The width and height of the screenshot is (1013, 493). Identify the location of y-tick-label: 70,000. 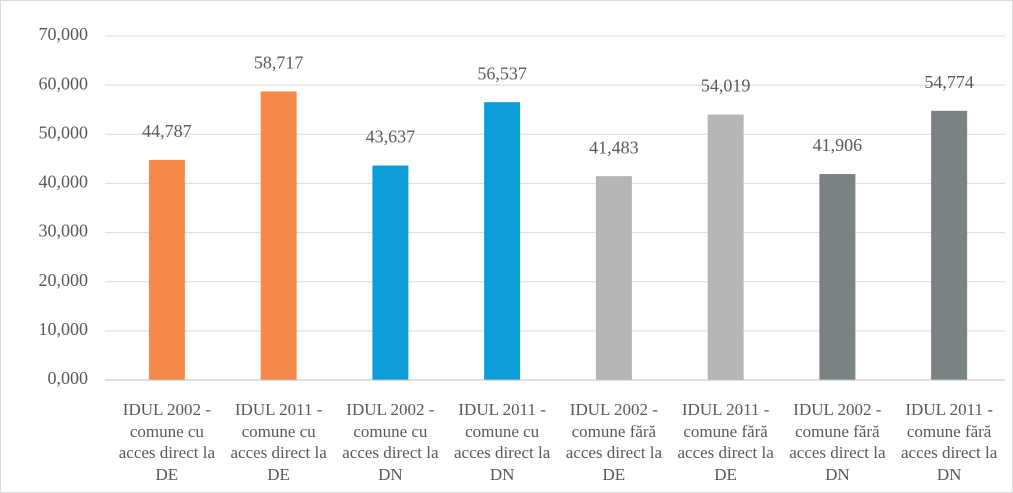
(64, 34).